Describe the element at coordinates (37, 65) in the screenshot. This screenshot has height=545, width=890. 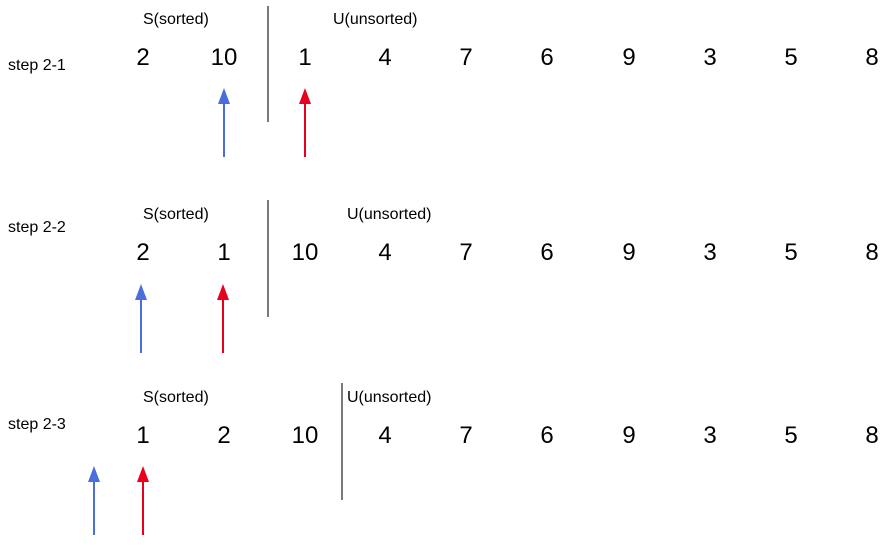
I see `step-label: step 2-1` at that location.